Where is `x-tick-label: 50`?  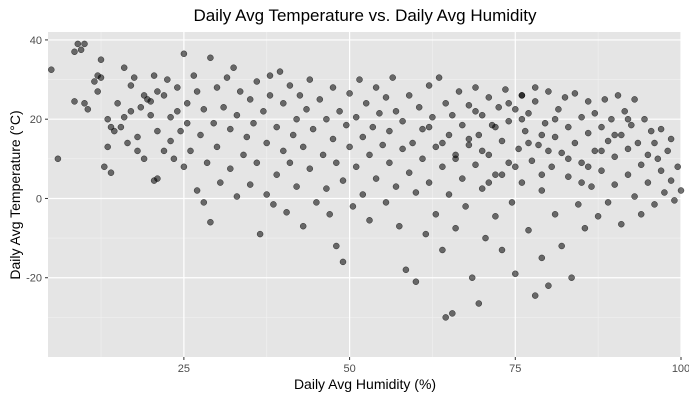 x-tick-label: 50 is located at coordinates (349, 369).